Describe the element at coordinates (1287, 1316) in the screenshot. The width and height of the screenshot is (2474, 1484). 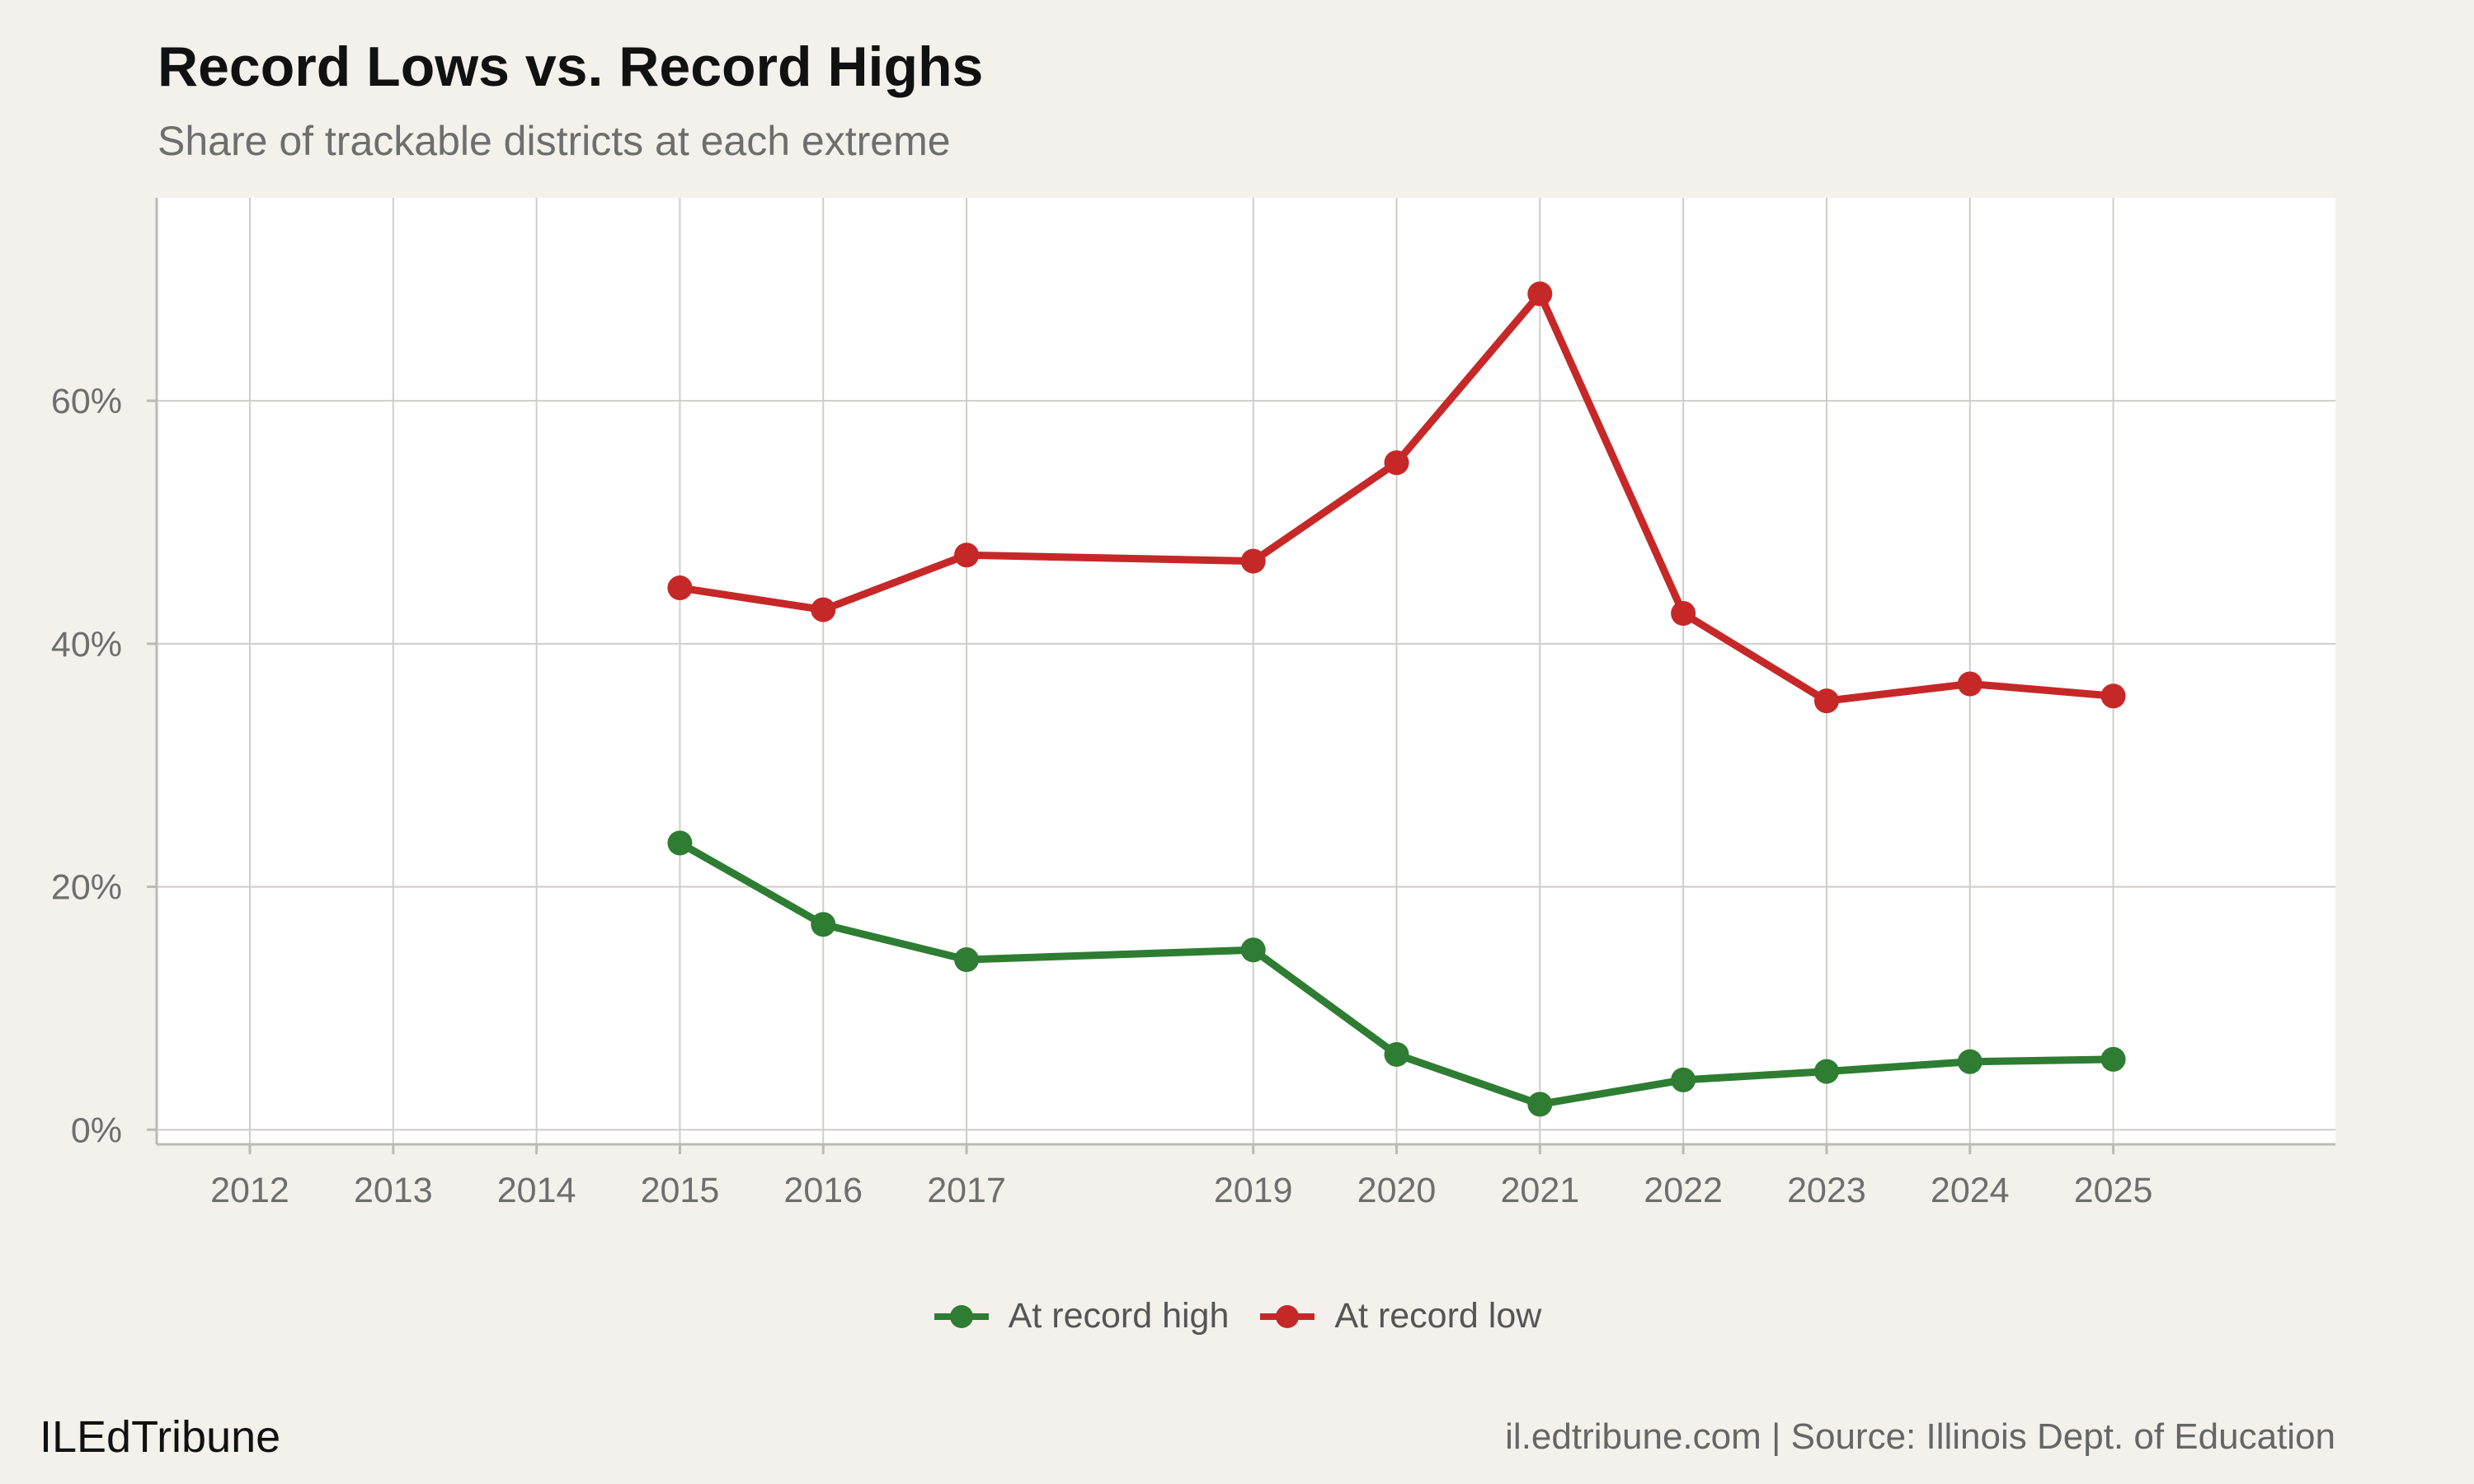
I see `legend-key-low-icon` at that location.